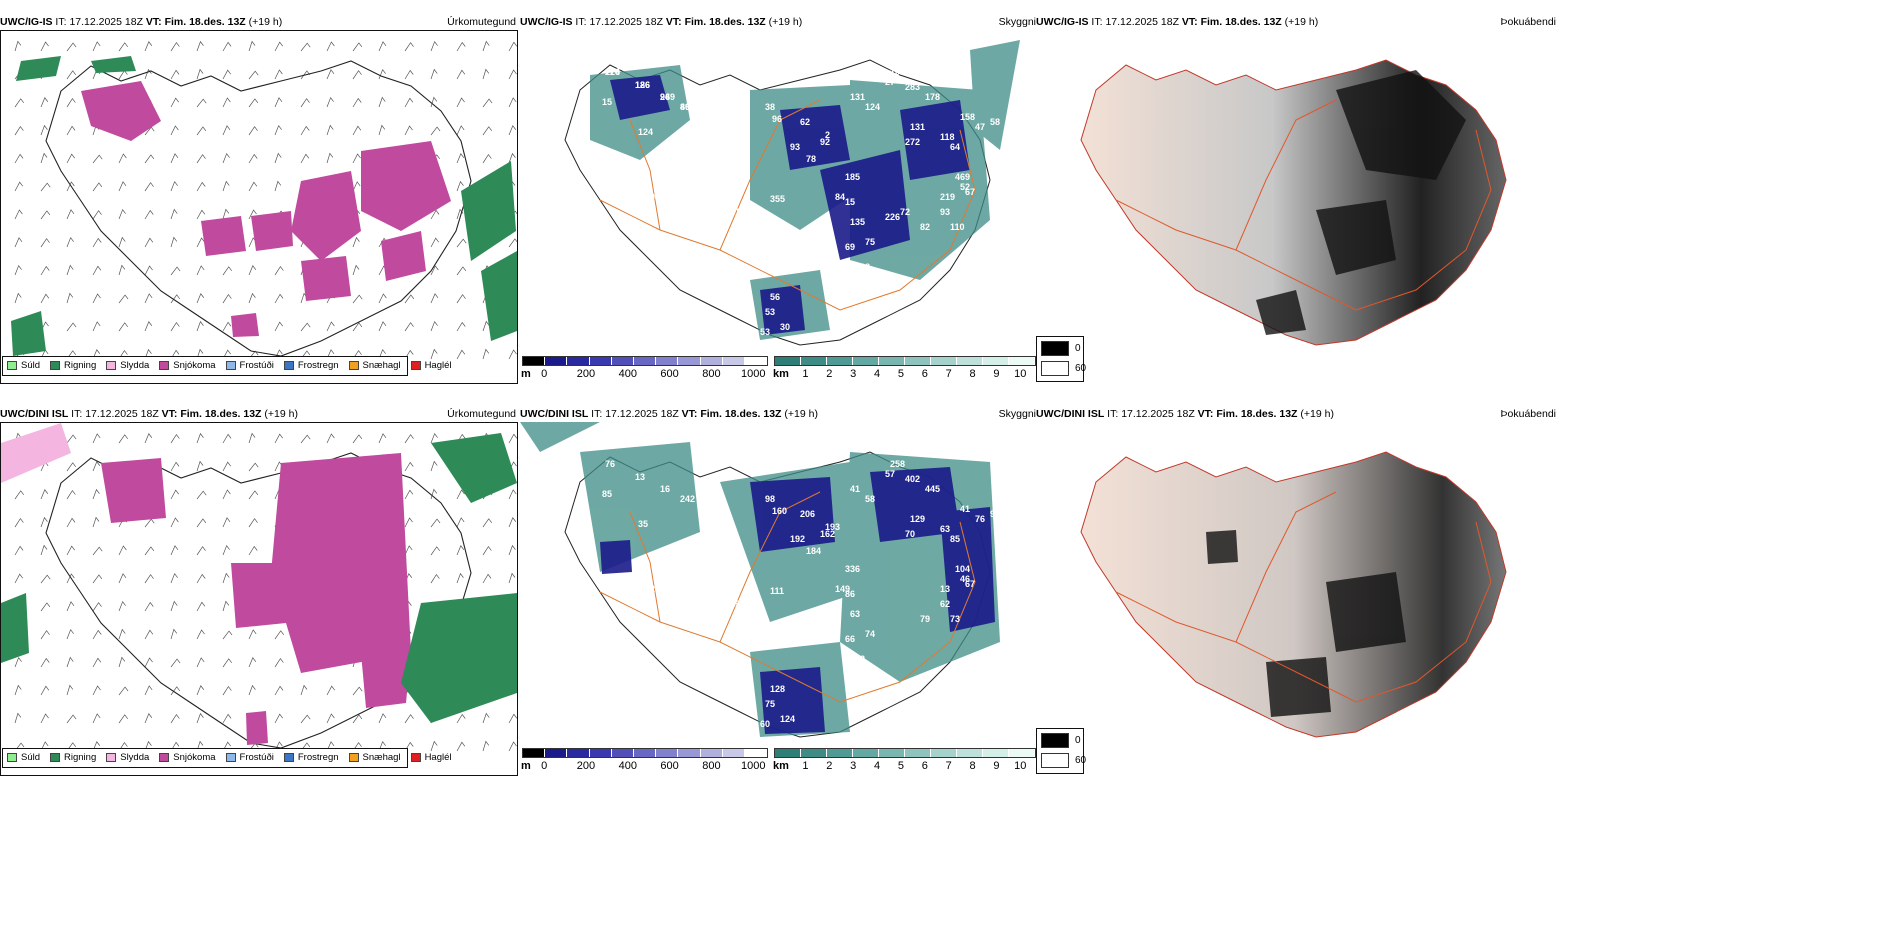 This screenshot has height=950, width=1900. I want to click on cloud-base-label: 129, so click(917, 519).